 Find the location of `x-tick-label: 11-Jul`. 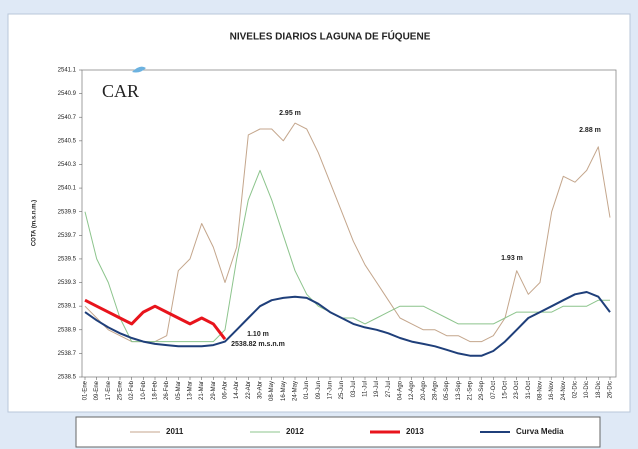

x-tick-label: 11-Jul is located at coordinates (366, 389).